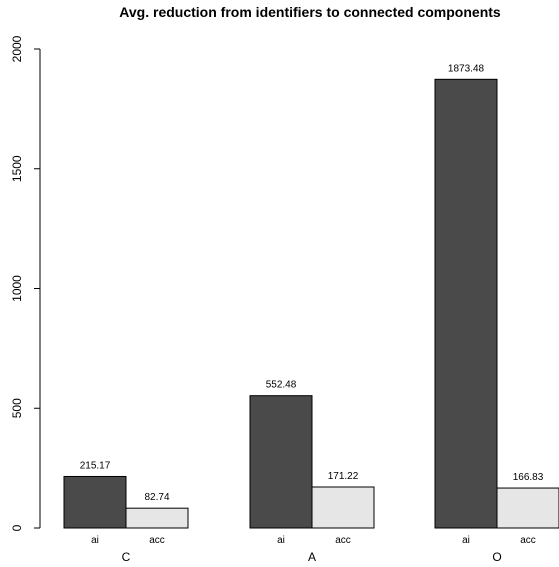  I want to click on y-tick-label: 0, so click(17, 527).